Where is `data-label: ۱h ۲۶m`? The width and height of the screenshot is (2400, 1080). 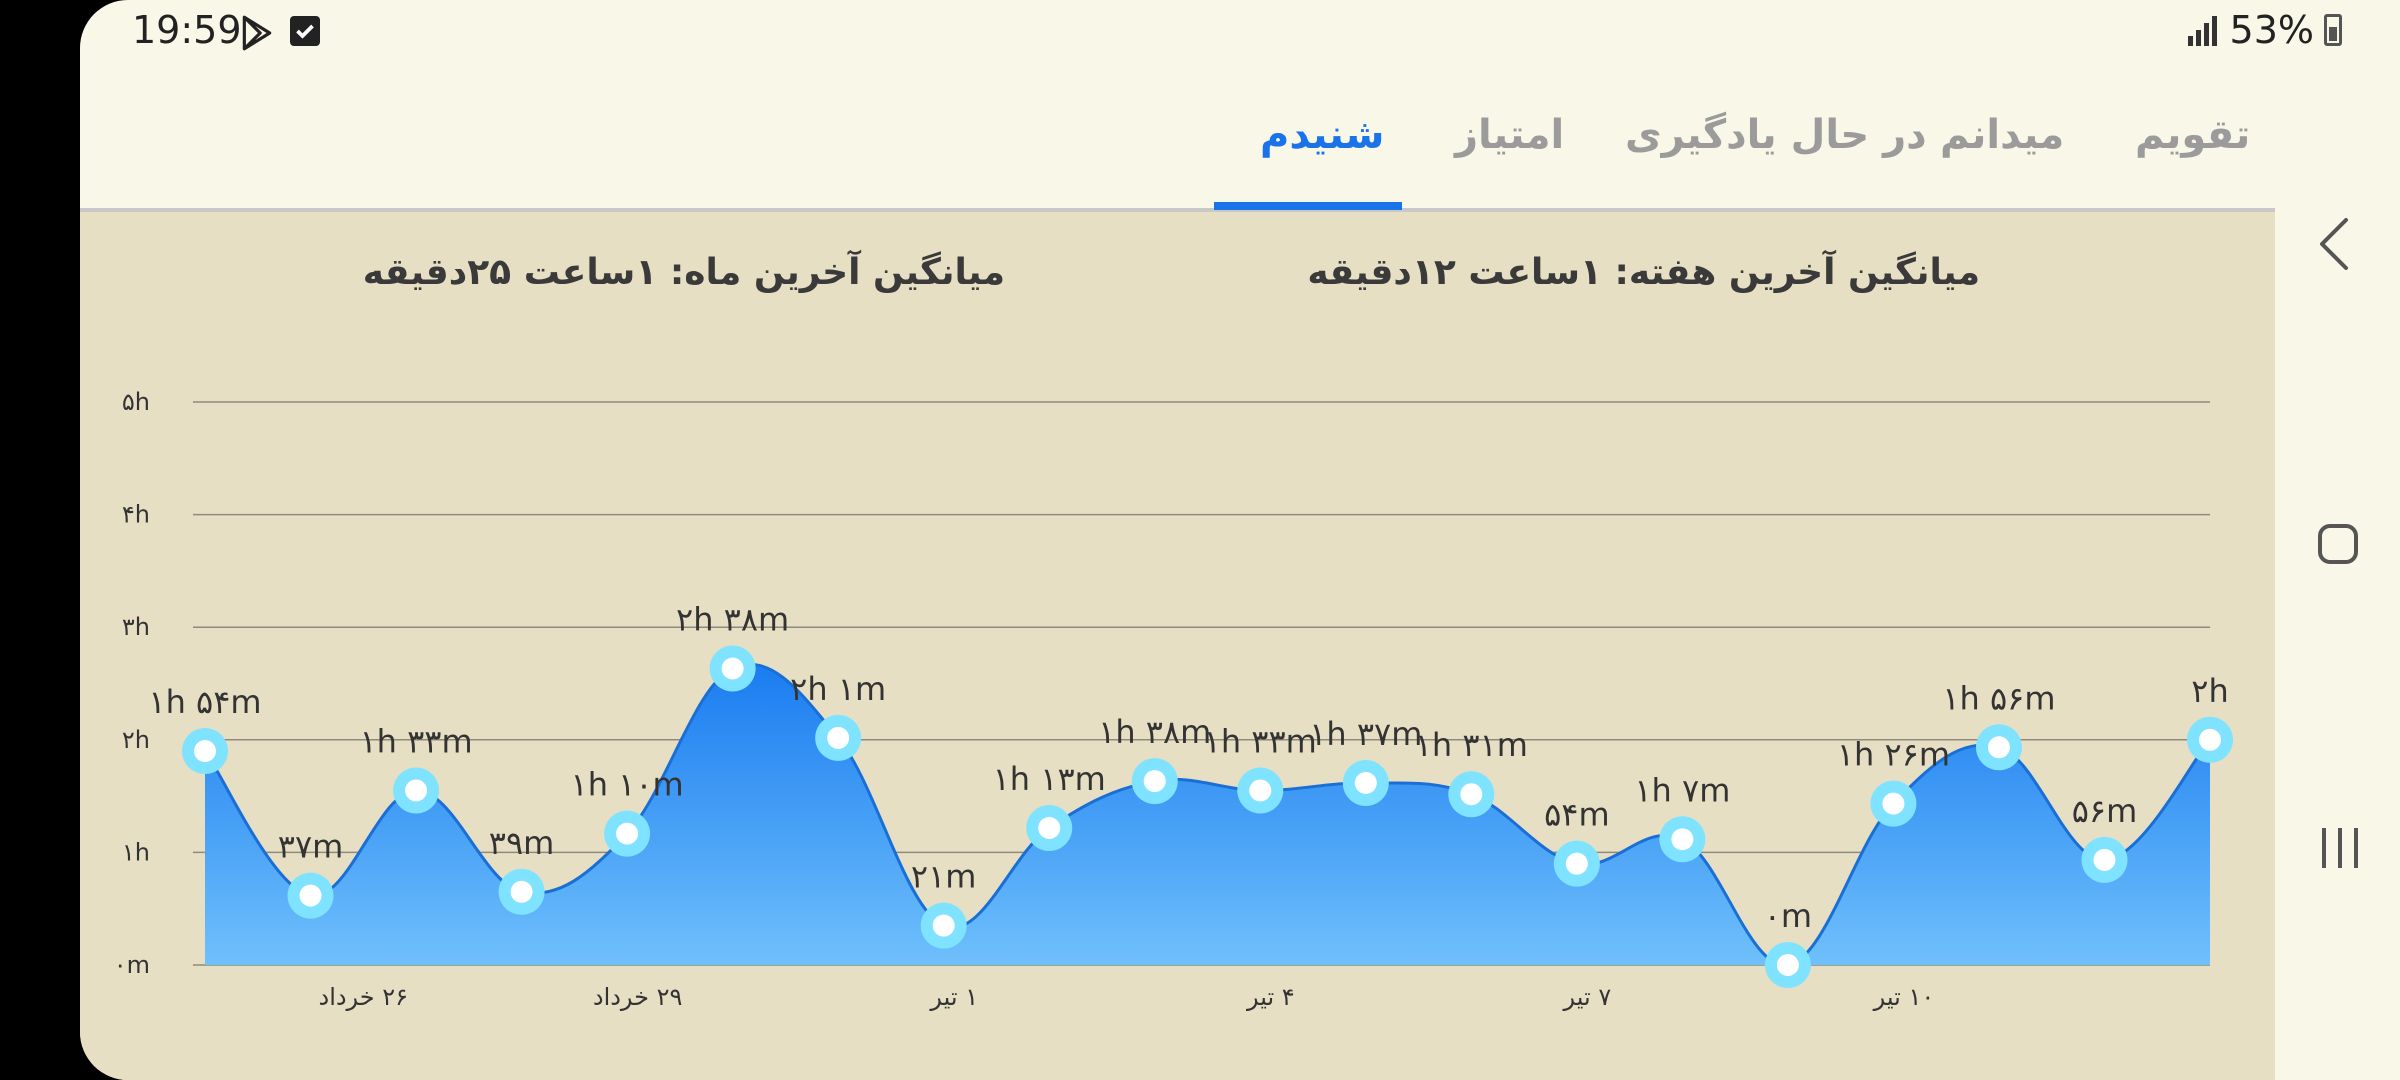
data-label: ۱h ۲۶m is located at coordinates (1893, 755).